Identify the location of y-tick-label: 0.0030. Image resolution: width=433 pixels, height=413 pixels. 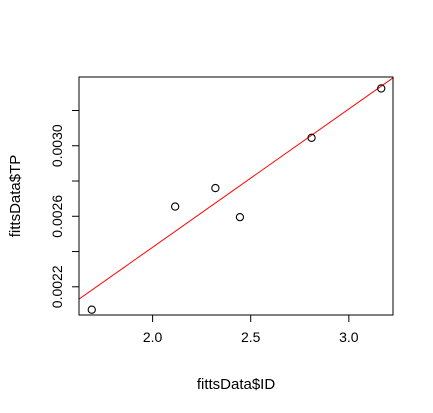
(57, 145).